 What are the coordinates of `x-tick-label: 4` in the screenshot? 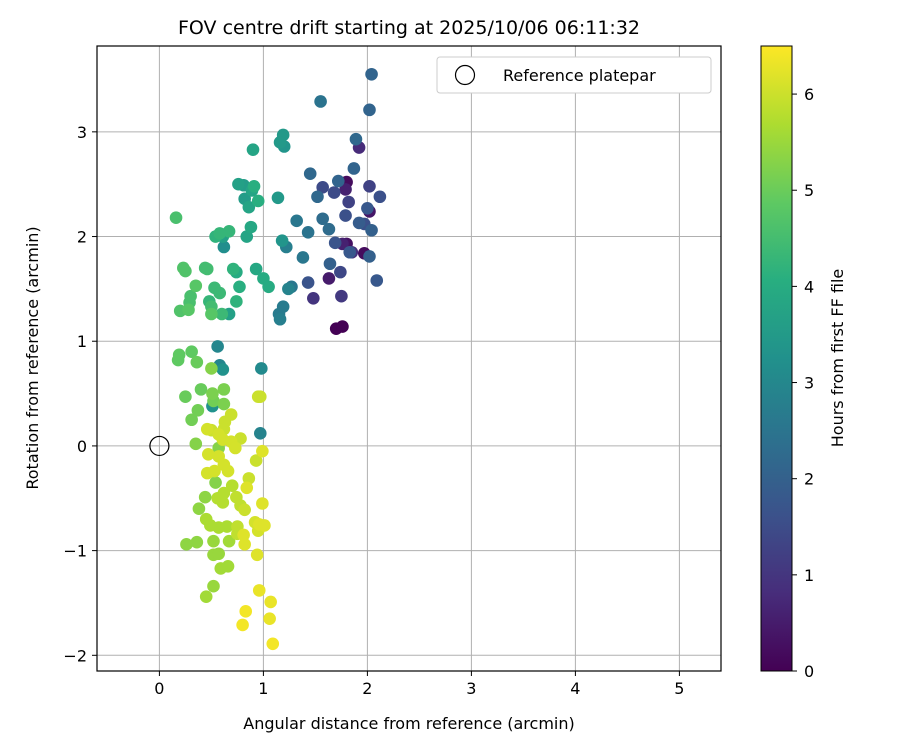 It's located at (575, 688).